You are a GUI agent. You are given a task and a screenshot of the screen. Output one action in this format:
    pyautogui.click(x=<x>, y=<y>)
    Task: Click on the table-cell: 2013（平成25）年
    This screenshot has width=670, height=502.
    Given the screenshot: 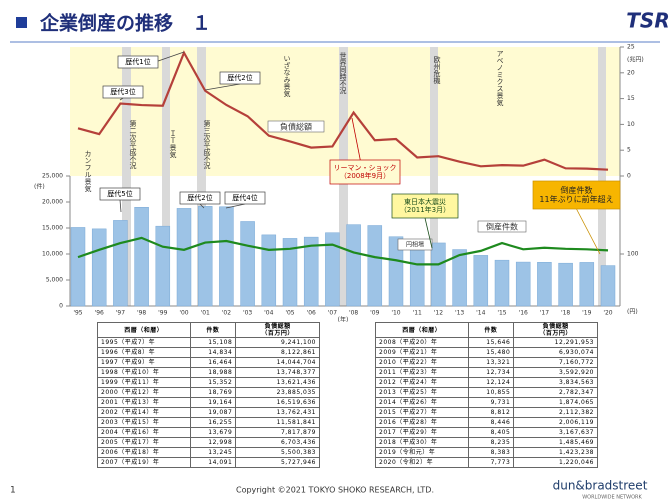 What is the action you would take?
    pyautogui.click(x=422, y=392)
    